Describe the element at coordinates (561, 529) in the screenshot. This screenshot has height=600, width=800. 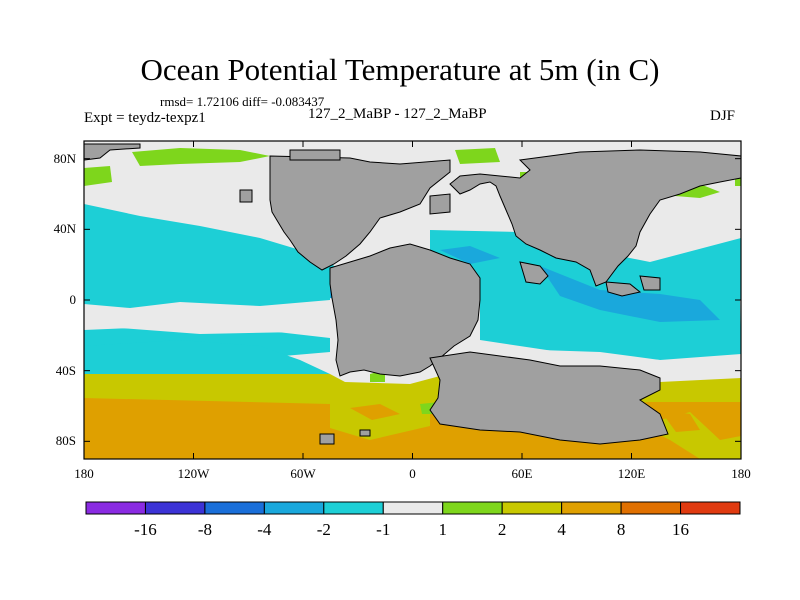
I see `colorbar-label: 4` at that location.